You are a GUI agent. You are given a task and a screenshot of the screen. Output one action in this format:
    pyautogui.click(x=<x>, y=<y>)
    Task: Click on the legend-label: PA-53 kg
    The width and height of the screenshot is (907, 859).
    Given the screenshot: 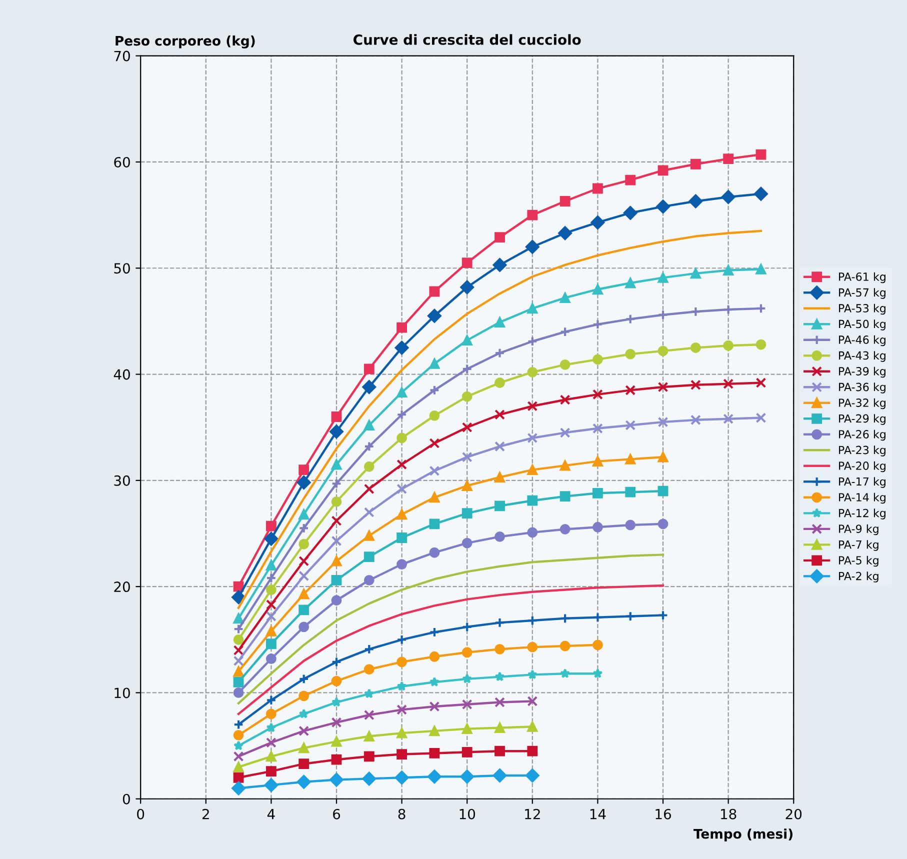 What is the action you would take?
    pyautogui.click(x=862, y=309)
    